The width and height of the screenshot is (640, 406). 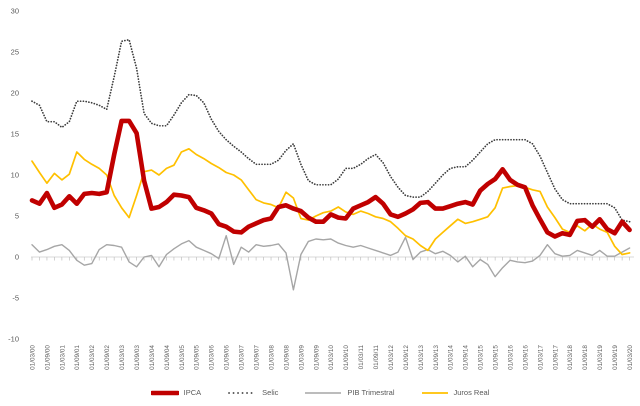 I want to click on x-tick-label: 01/03/05, so click(x=182, y=357).